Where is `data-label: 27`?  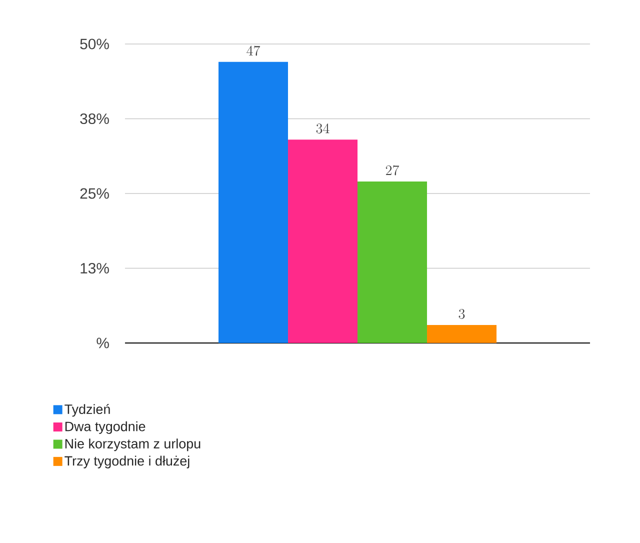
data-label: 27 is located at coordinates (393, 170).